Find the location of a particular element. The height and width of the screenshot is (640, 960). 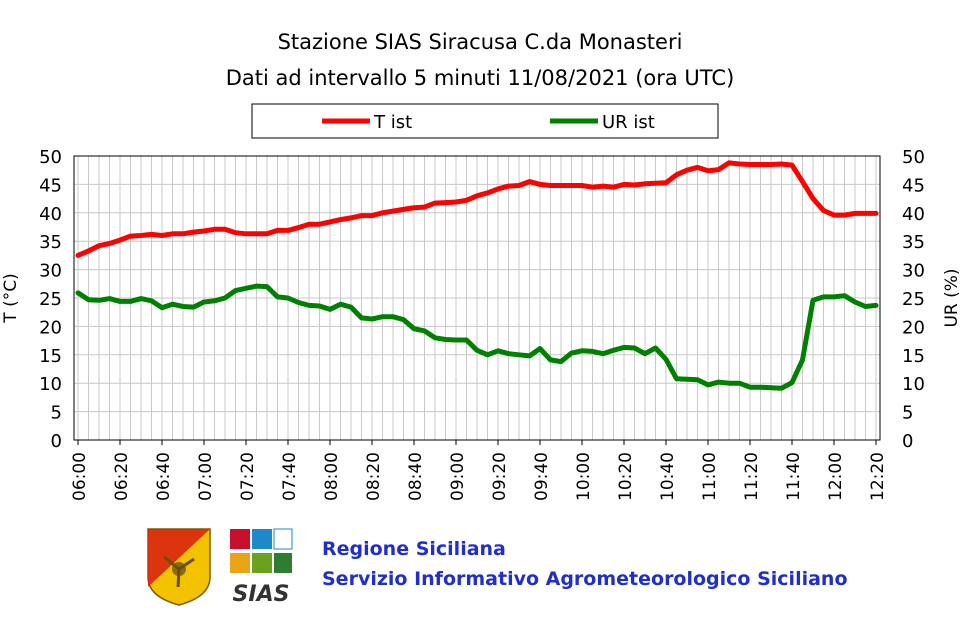

y-axis-right-label: UR (%) is located at coordinates (951, 297).